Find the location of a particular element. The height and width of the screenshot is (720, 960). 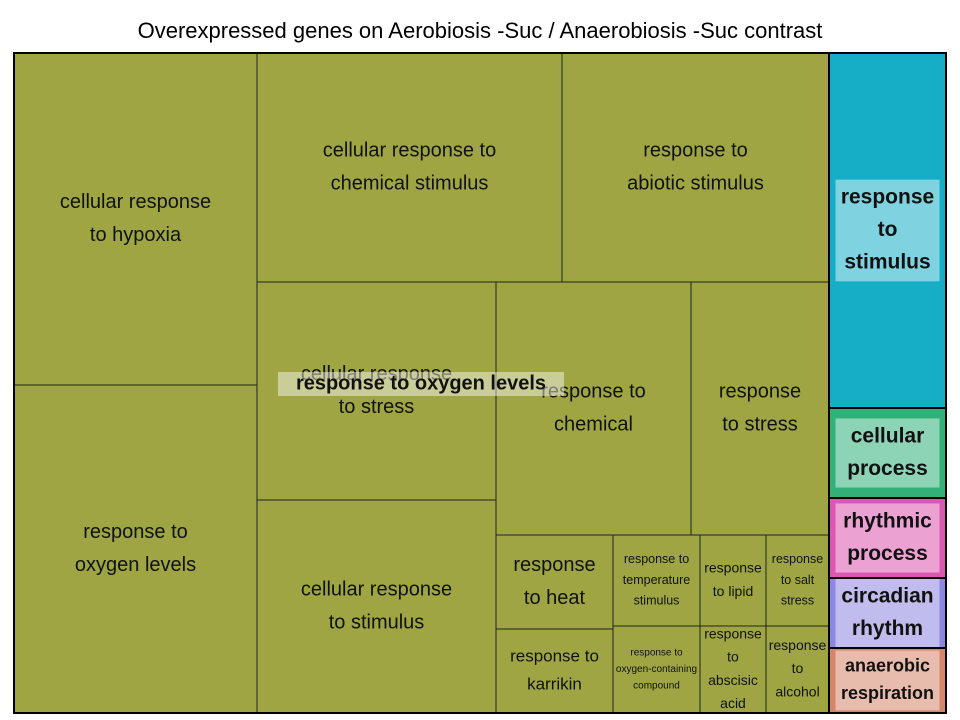

tile-response-to-alcohol is located at coordinates (797, 669).